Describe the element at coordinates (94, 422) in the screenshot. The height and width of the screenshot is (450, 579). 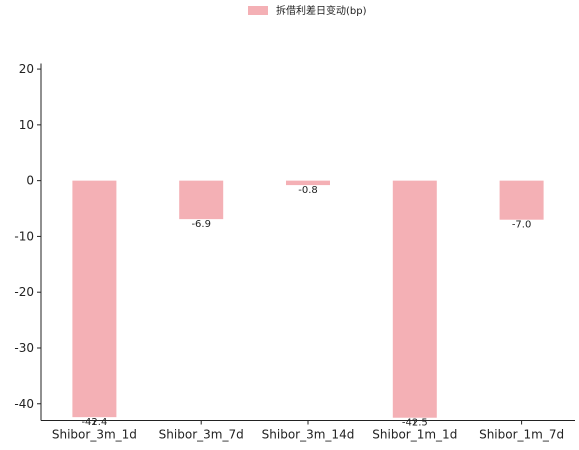
I see `data-label: -42.4` at that location.